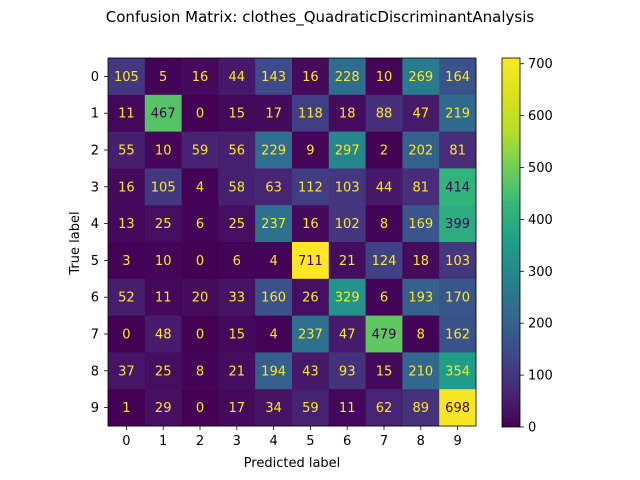 The width and height of the screenshot is (640, 480). I want to click on x-tick-label: 1, so click(163, 441).